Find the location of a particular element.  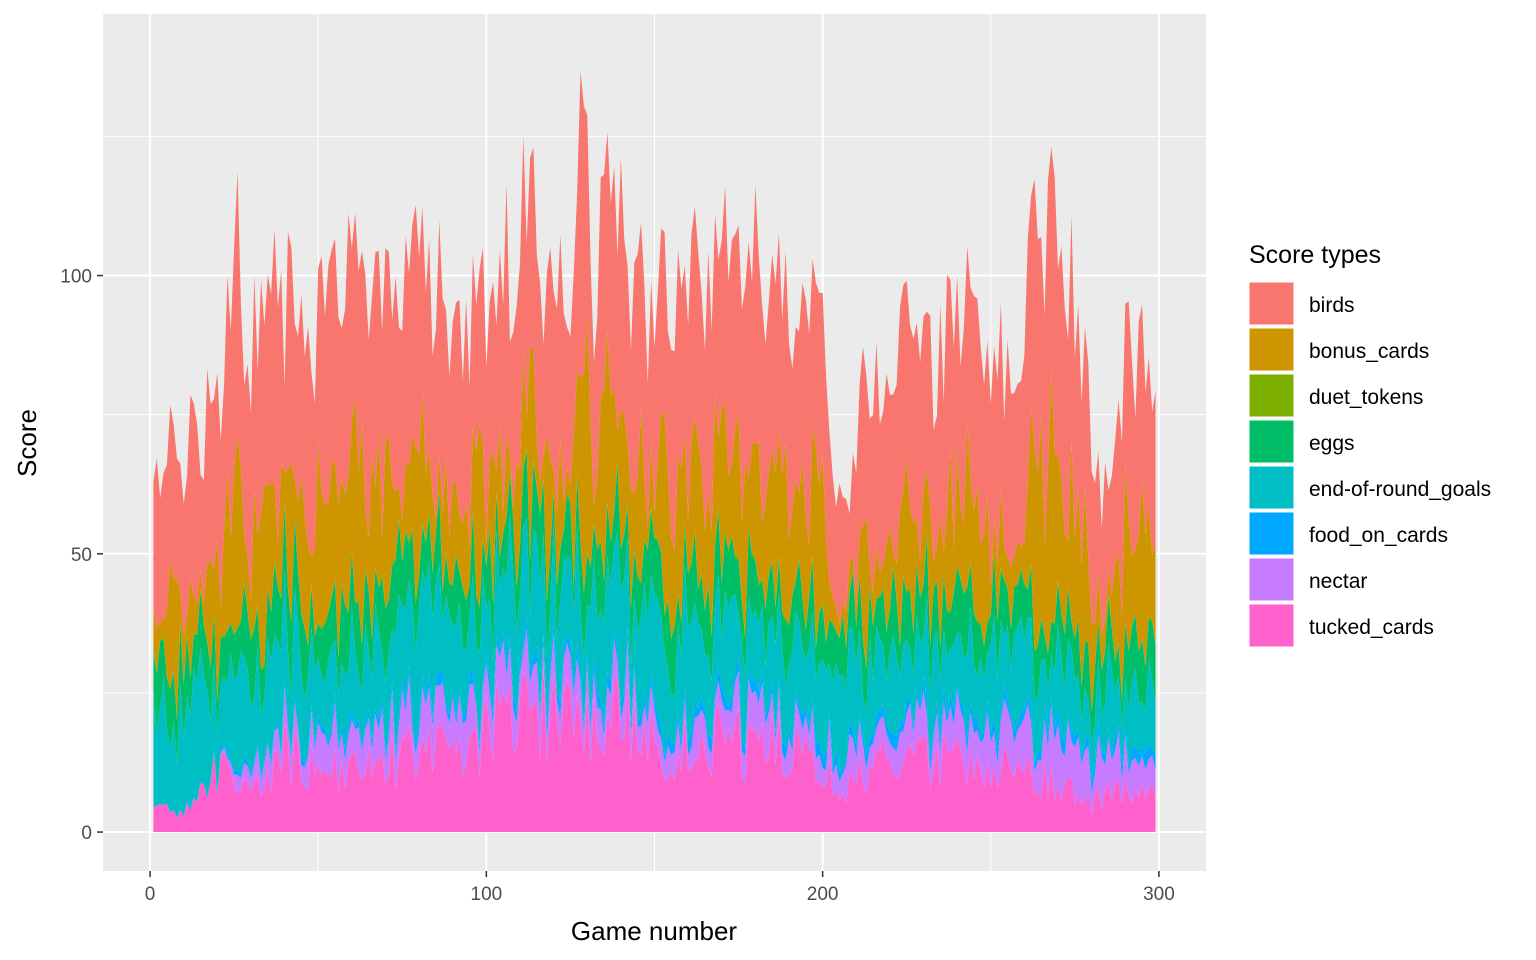

legend-label-food_on_cards: food_on_cards is located at coordinates (1378, 535).